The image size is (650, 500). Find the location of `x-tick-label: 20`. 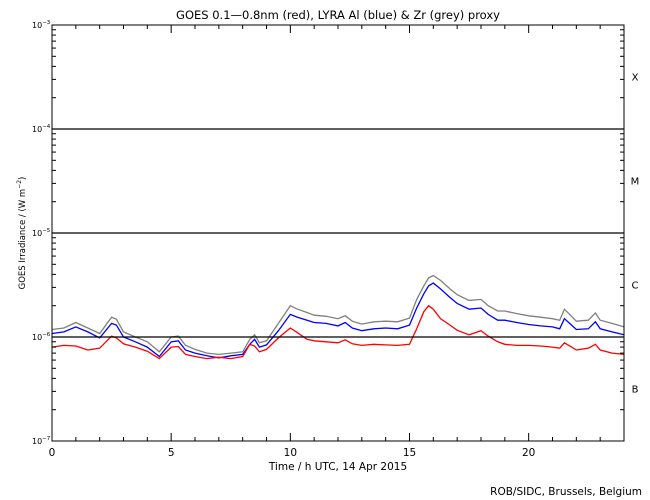

x-tick-label: 20 is located at coordinates (528, 453).